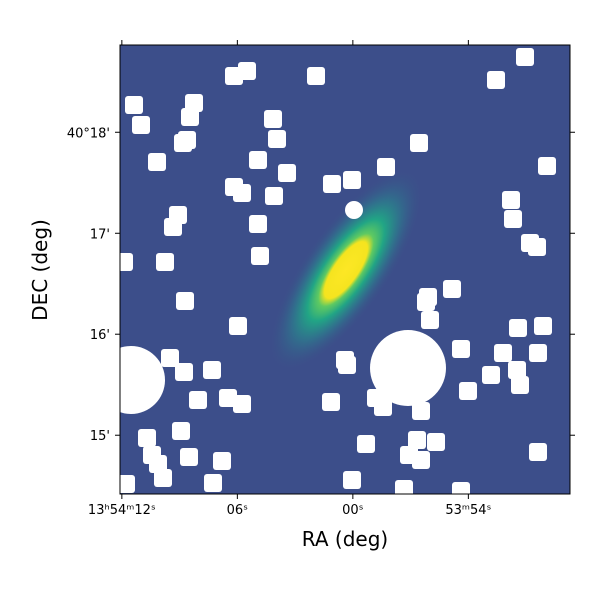 The image size is (600, 604). I want to click on x-tick-label: 00ˢ, so click(353, 510).